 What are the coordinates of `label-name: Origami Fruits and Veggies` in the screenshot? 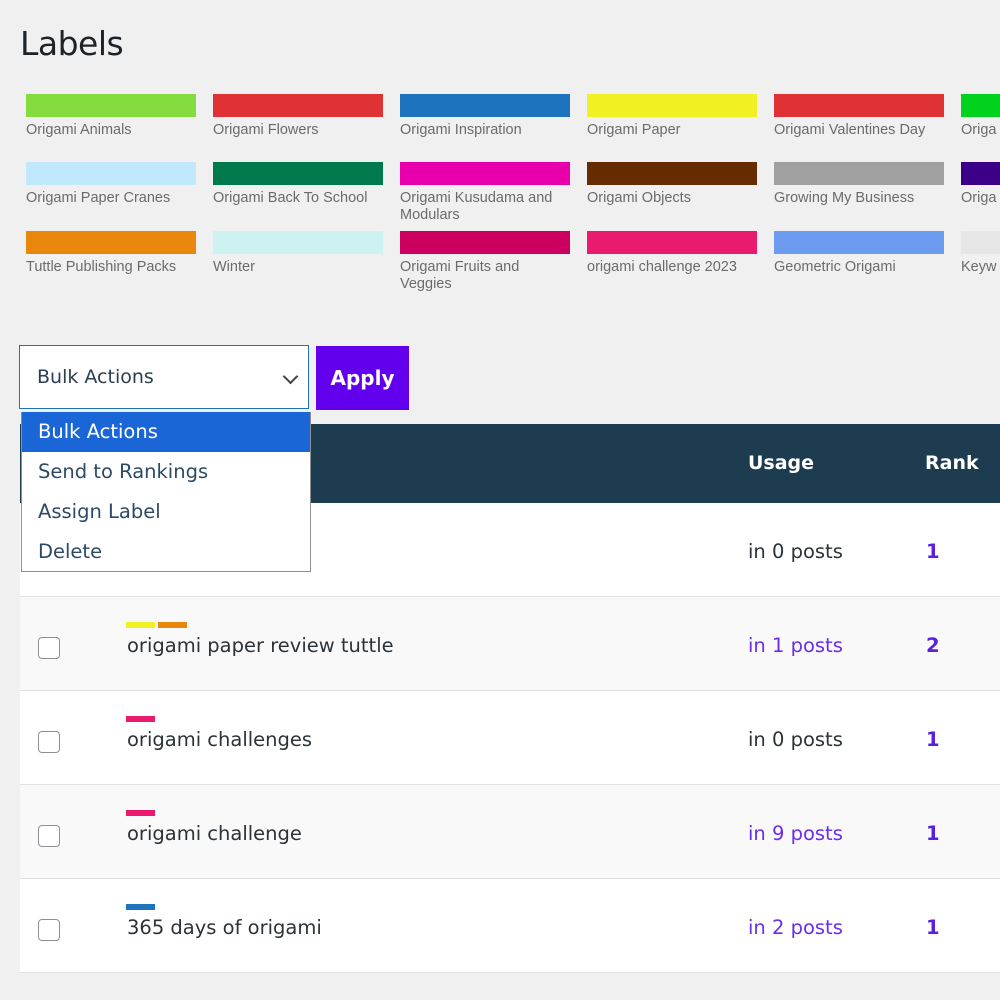 It's located at (460, 275).